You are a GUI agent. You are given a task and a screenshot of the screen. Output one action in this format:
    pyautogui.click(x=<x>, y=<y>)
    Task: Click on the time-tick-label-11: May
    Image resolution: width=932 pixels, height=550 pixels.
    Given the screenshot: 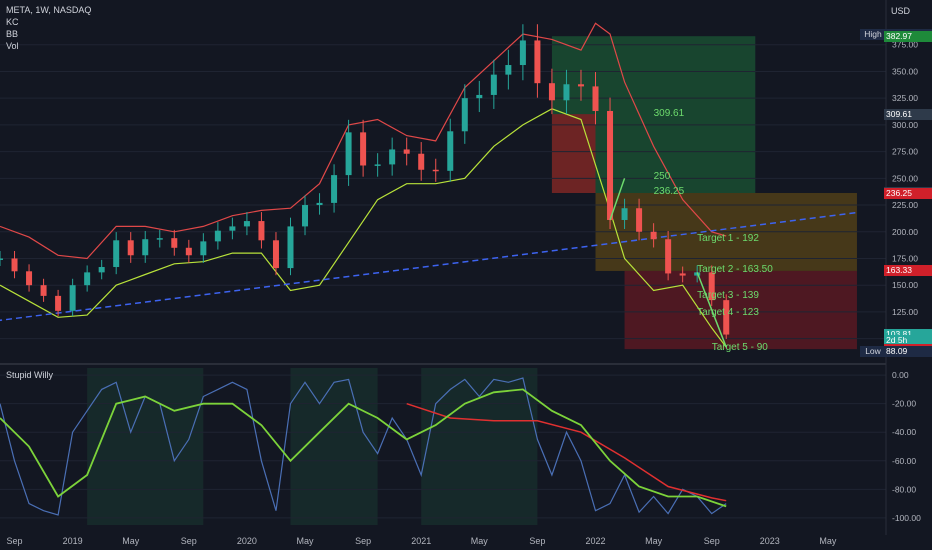 What is the action you would take?
    pyautogui.click(x=654, y=541)
    